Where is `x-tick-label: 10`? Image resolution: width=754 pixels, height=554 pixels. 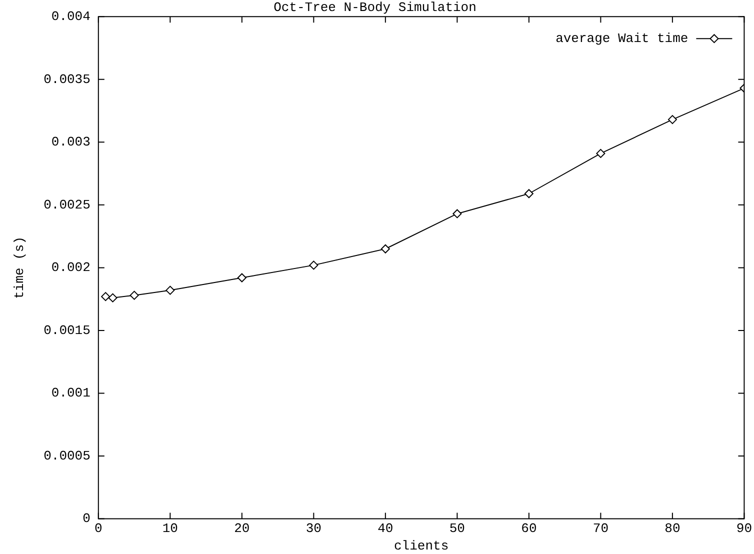 x-tick-label: 10 is located at coordinates (170, 528).